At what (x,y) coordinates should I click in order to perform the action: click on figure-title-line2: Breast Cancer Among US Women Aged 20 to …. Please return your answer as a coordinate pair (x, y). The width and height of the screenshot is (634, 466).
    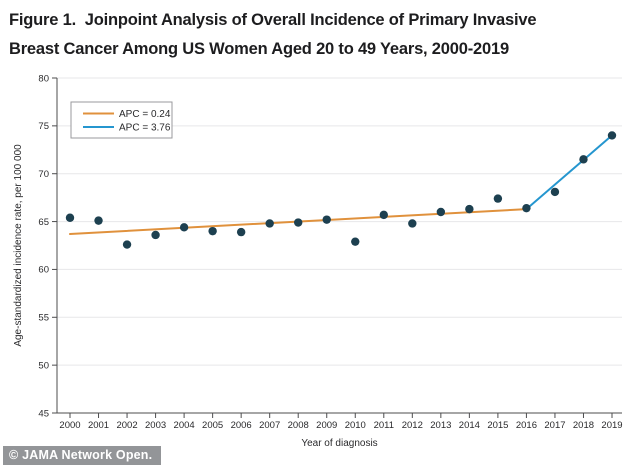
    Looking at the image, I should click on (259, 49).